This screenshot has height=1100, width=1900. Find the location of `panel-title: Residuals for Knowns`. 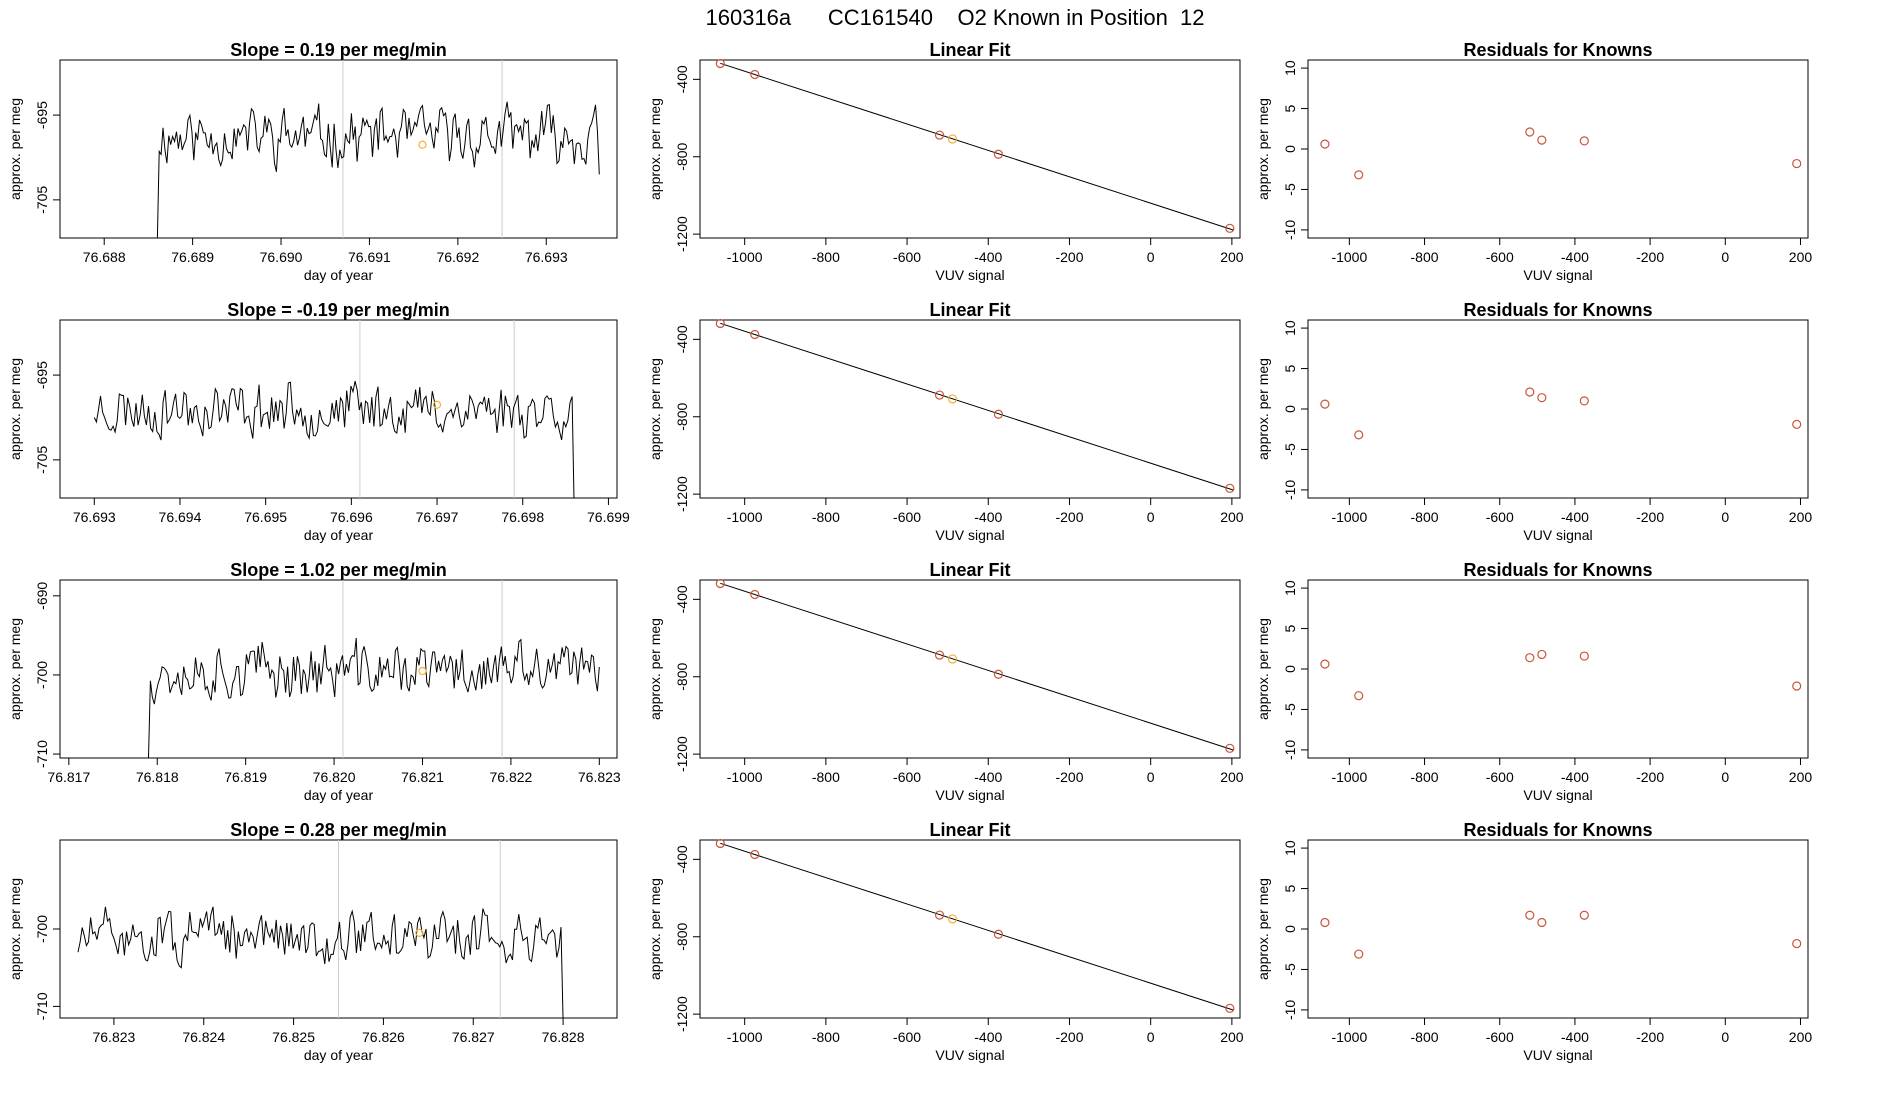

panel-title: Residuals for Knowns is located at coordinates (1557, 570).